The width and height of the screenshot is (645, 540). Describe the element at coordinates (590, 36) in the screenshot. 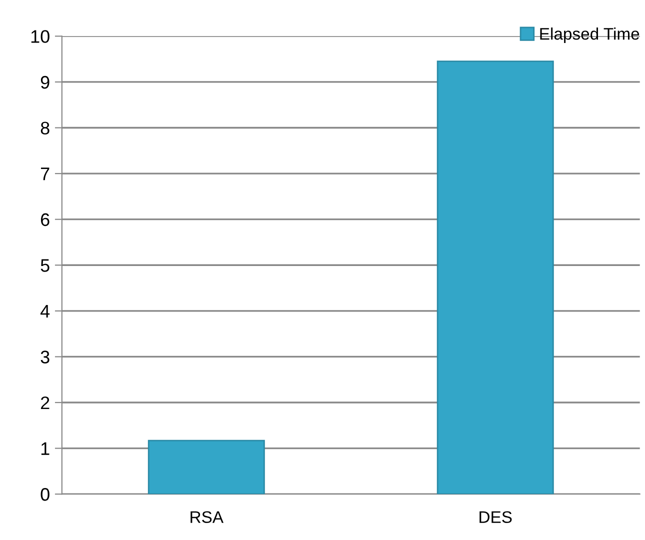

I see `legend-label: Elapsed Time` at that location.